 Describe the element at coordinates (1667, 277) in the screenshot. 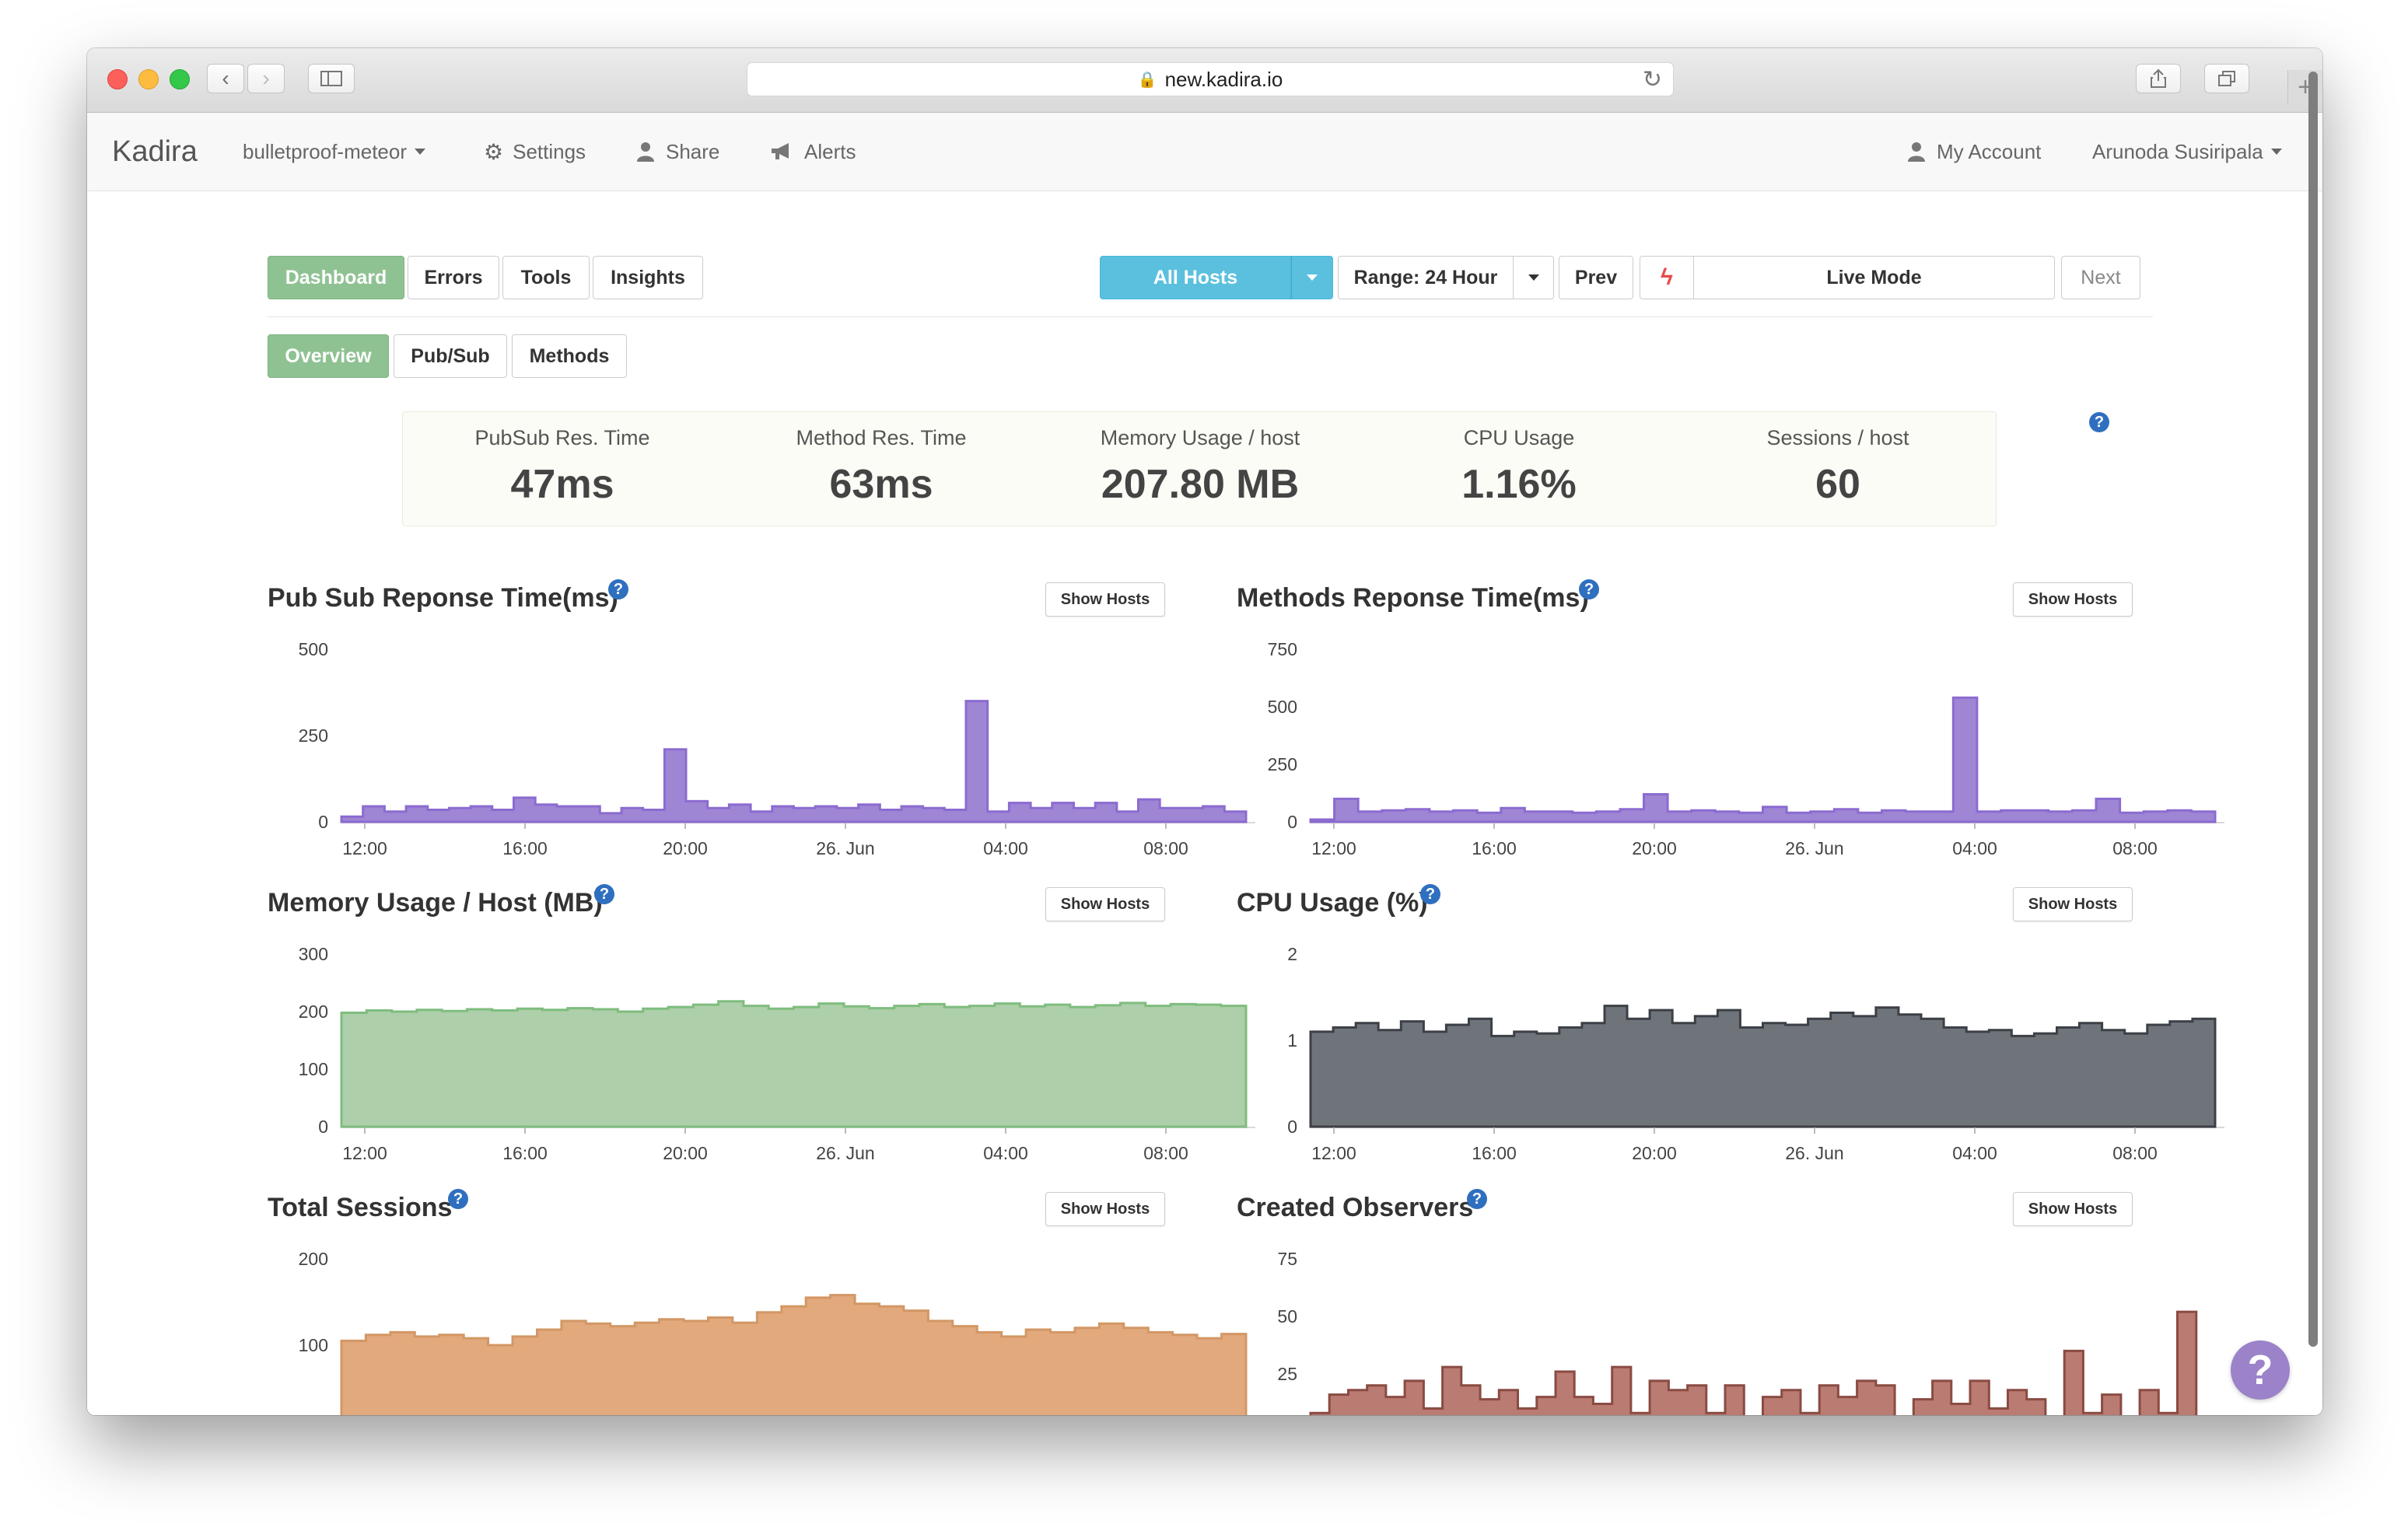

I see `live-bolt-icon: ϟ` at that location.